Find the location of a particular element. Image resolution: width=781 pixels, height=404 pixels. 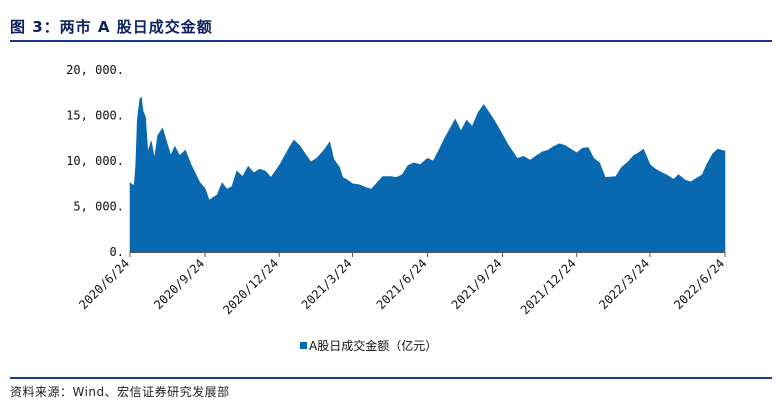

title-rule is located at coordinates (391, 41).